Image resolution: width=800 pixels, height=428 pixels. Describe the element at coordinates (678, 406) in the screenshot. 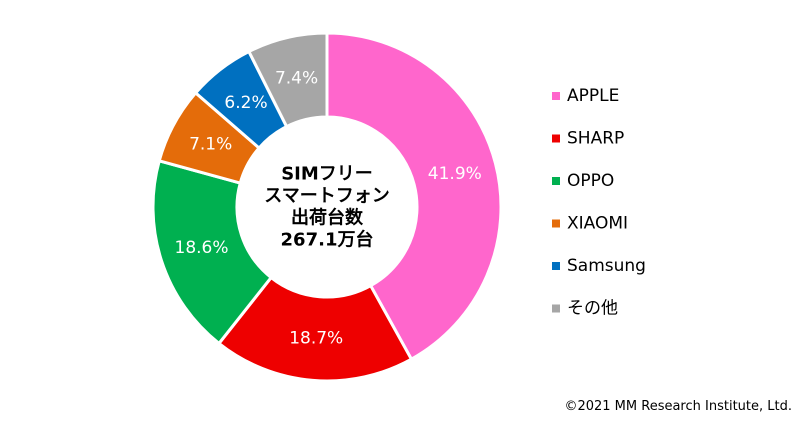

I see `copyright-text: ©2021 MM Research Institute, Ltd.` at that location.